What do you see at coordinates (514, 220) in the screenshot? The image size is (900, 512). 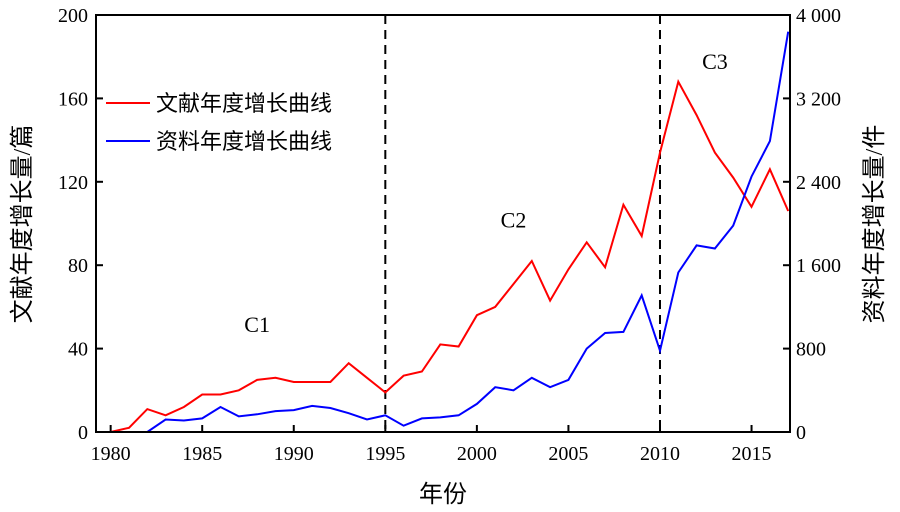 I see `phase-label-c2: C2` at bounding box center [514, 220].